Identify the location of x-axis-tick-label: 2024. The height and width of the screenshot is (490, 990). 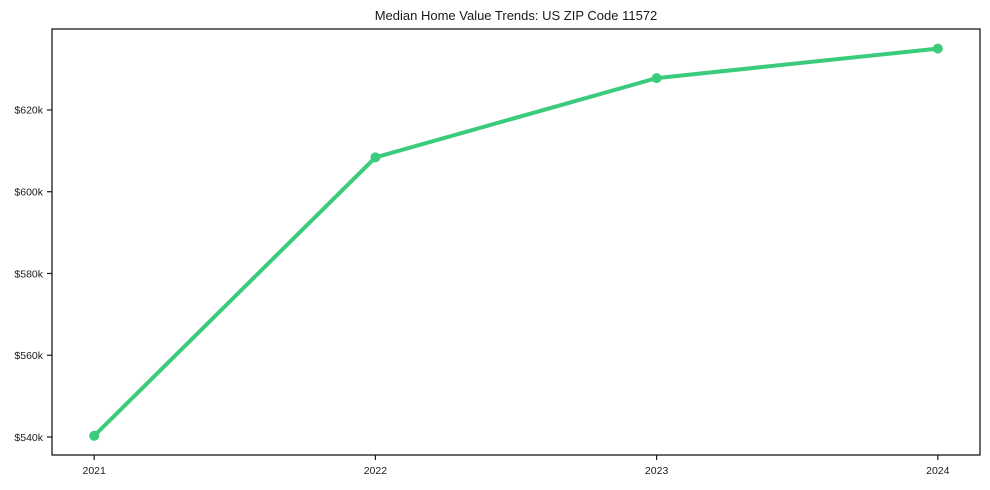
(938, 471).